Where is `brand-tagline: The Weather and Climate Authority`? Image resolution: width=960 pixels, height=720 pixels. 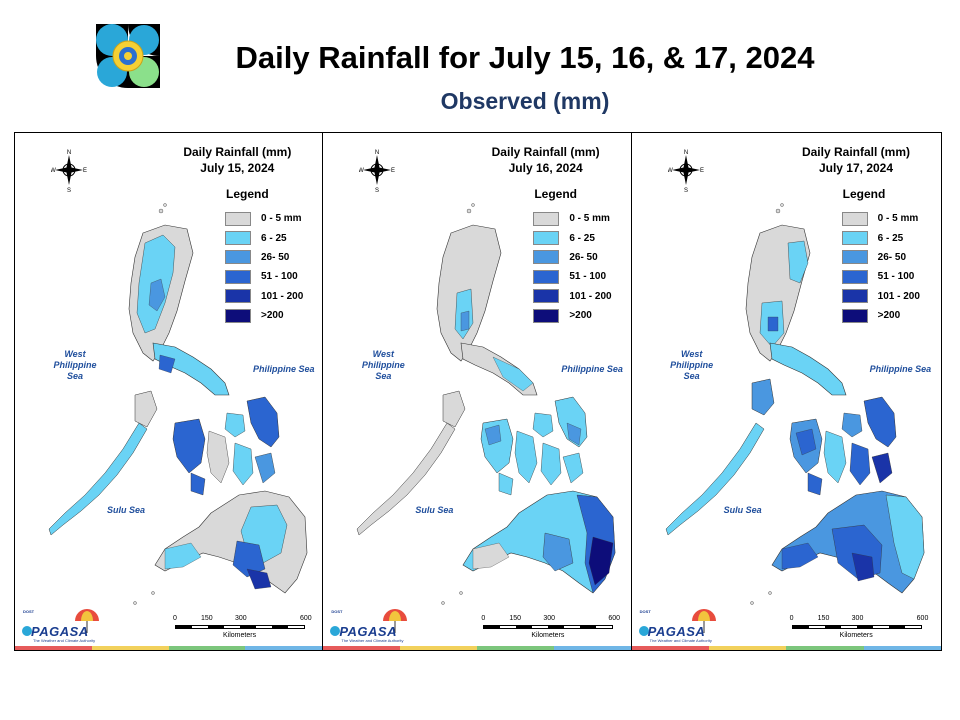
brand-tagline: The Weather and Climate Authority is located at coordinates (64, 640).